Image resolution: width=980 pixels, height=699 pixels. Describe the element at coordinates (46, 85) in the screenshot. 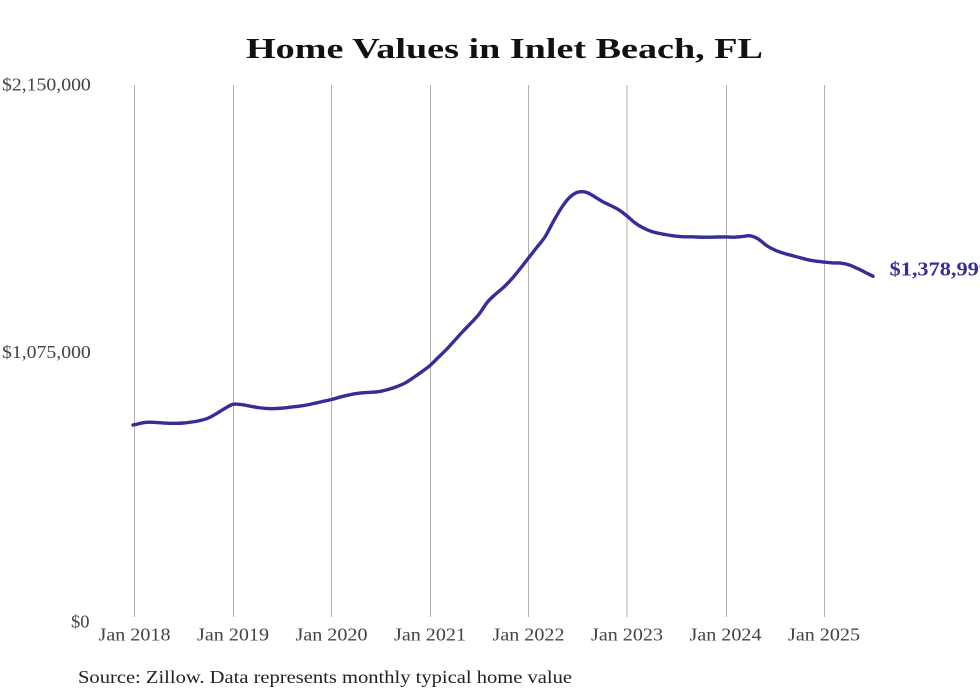

I see `svg-text: $2,150,000` at that location.